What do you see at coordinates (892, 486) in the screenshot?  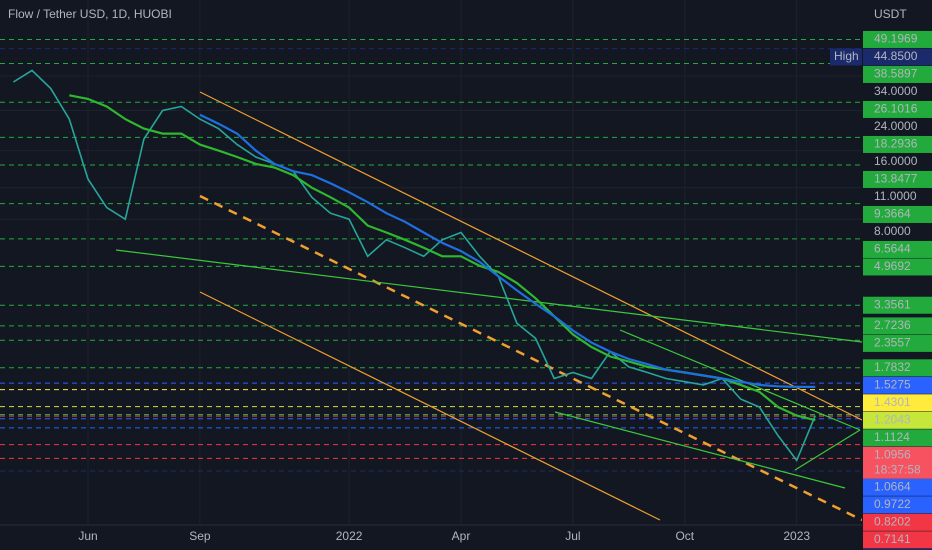 I see `price-label: 1.0664` at bounding box center [892, 486].